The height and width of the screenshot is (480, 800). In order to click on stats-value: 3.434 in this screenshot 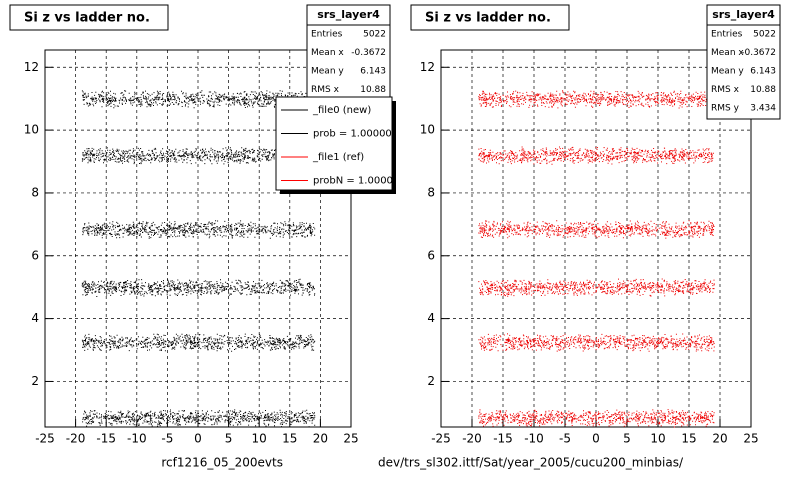, I will do `click(763, 109)`.